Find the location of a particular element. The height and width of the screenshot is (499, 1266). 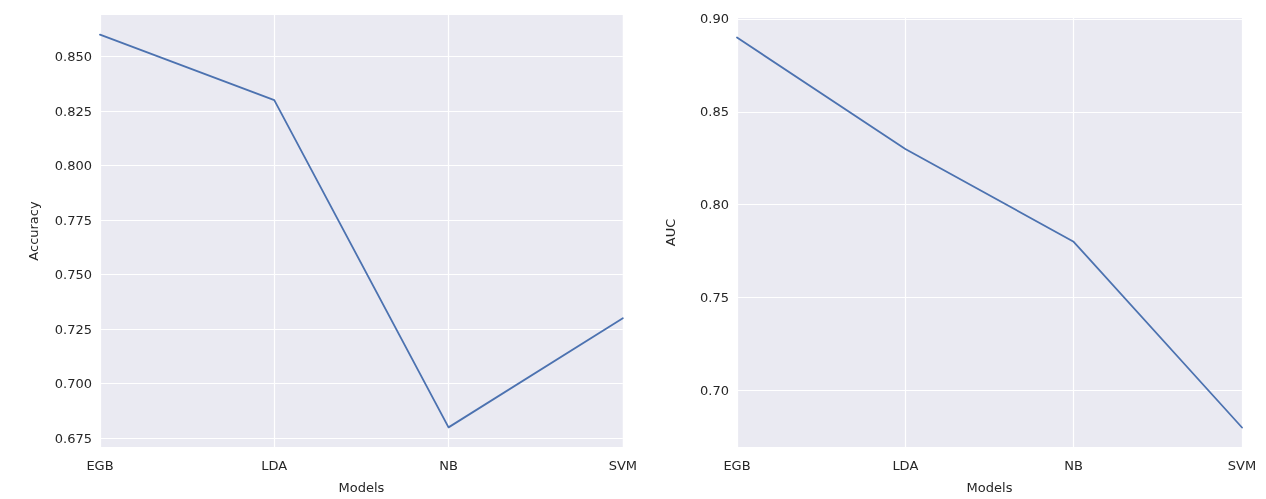

y-tick-label: 0.75 is located at coordinates (714, 297).